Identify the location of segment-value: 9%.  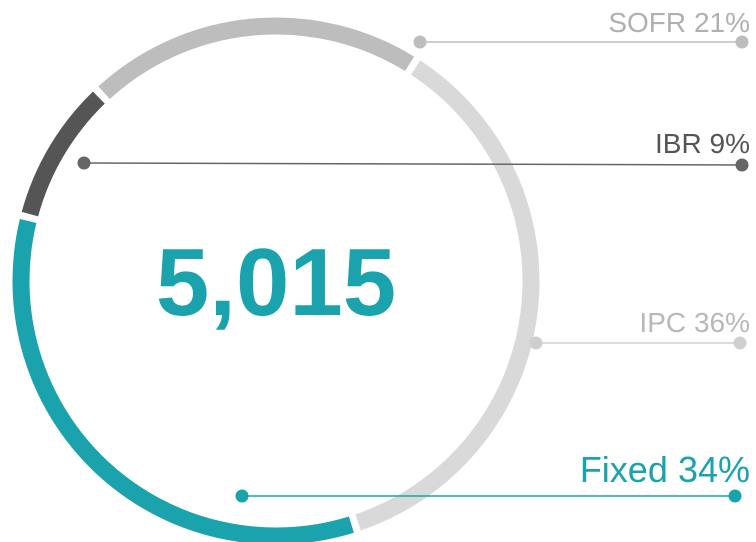
(730, 143).